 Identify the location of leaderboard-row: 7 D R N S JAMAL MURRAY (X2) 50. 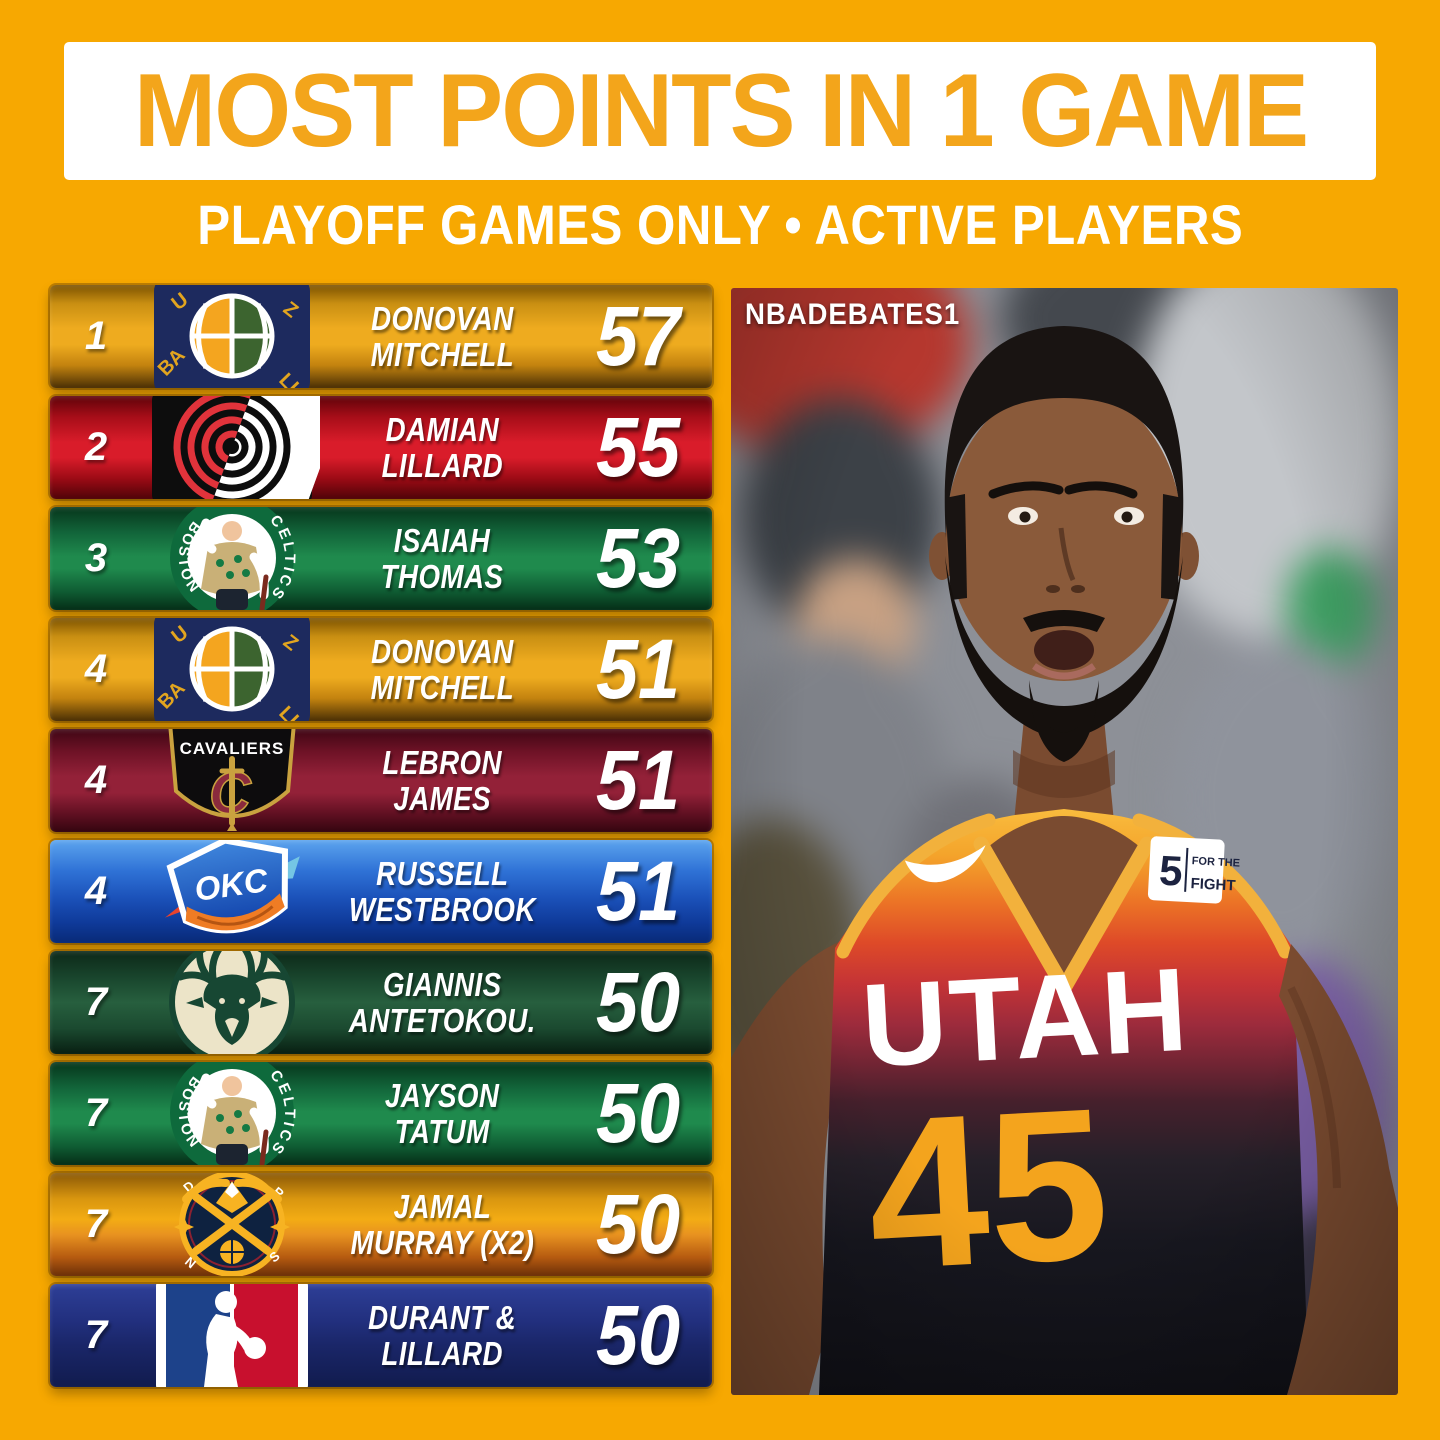
(381, 1224).